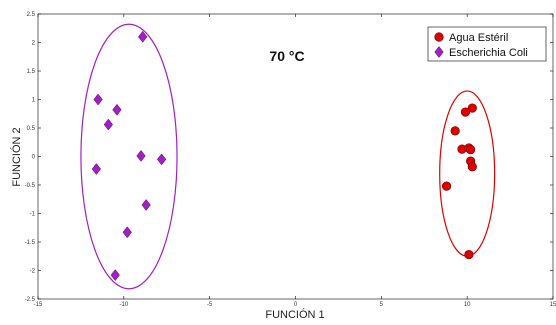 The width and height of the screenshot is (556, 325). I want to click on legend-box, so click(487, 44).